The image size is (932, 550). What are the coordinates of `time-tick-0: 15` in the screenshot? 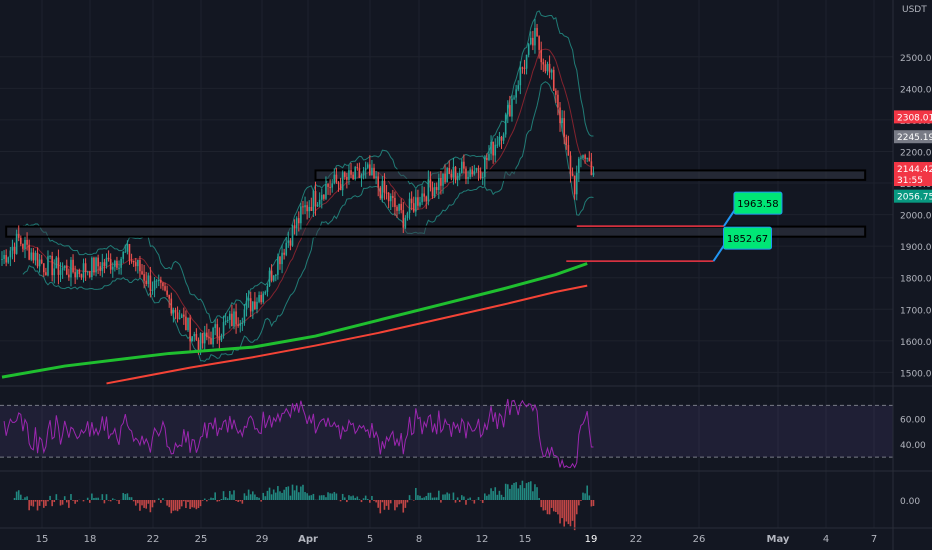 It's located at (42, 539).